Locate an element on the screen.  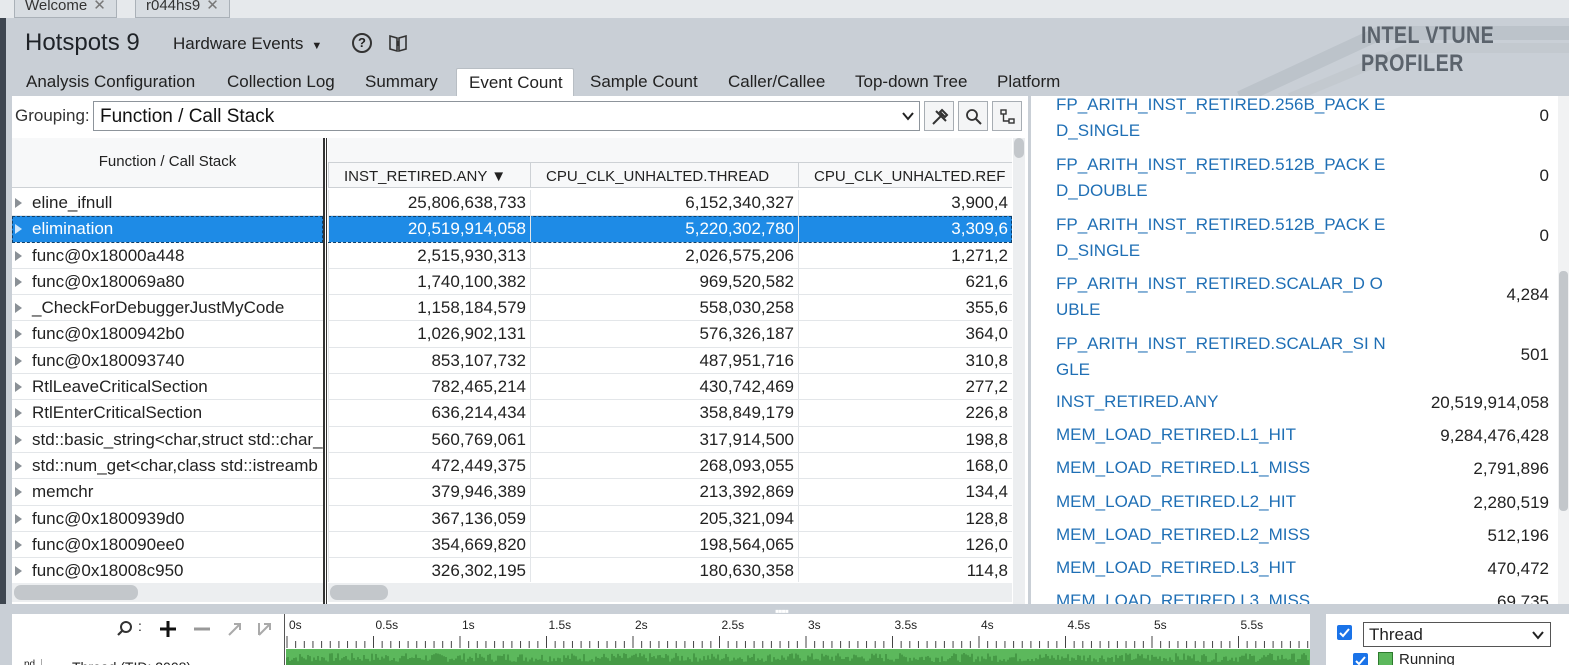
thread-activity-bar is located at coordinates (797, 657).